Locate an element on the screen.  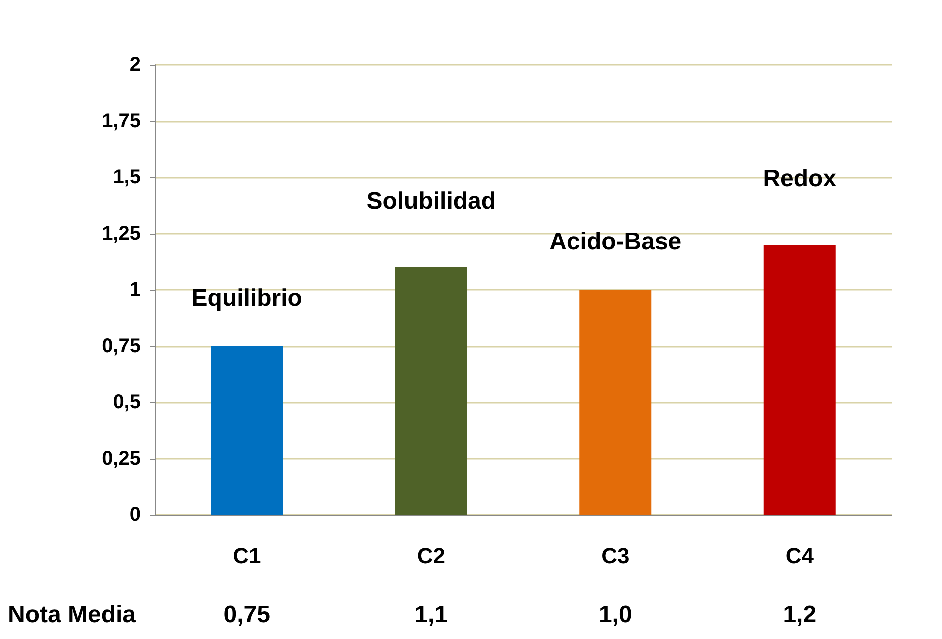
y-tick-label: 1,5 is located at coordinates (127, 177).